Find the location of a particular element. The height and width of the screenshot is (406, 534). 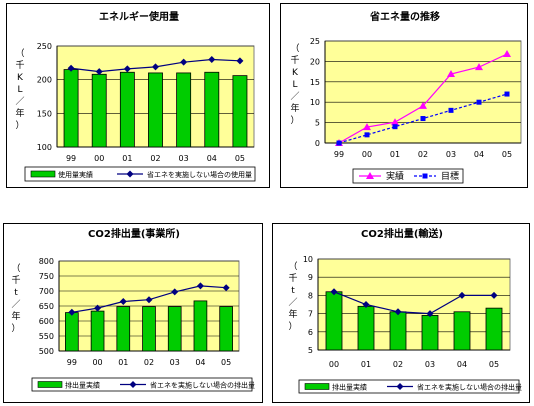

series-line is located at coordinates (413, 303).